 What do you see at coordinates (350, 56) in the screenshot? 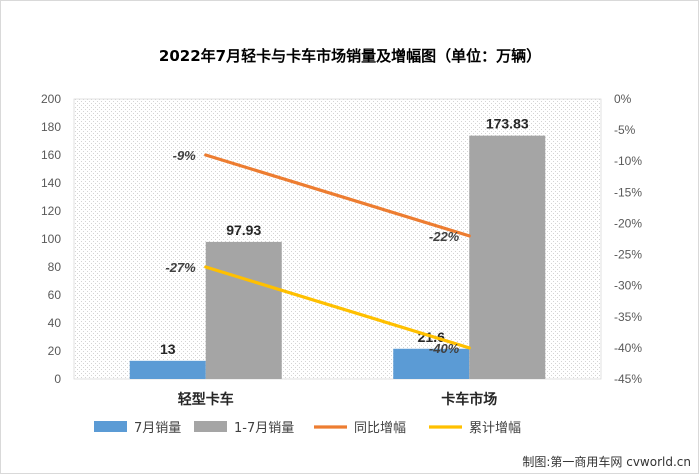
I see `chart-title: 2022年7月轻卡与卡车市场销量及增幅图（单位：万辆）` at bounding box center [350, 56].